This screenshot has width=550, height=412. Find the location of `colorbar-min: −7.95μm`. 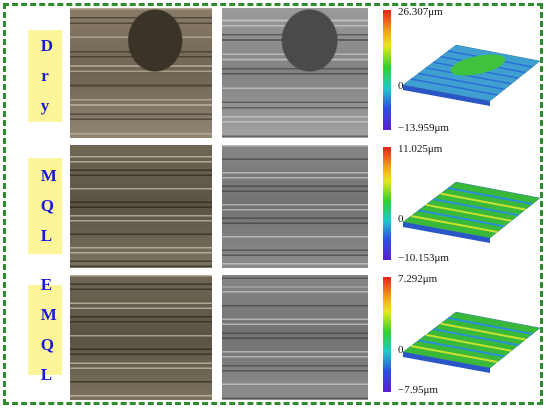

colorbar-min: −7.95μm is located at coordinates (418, 390).